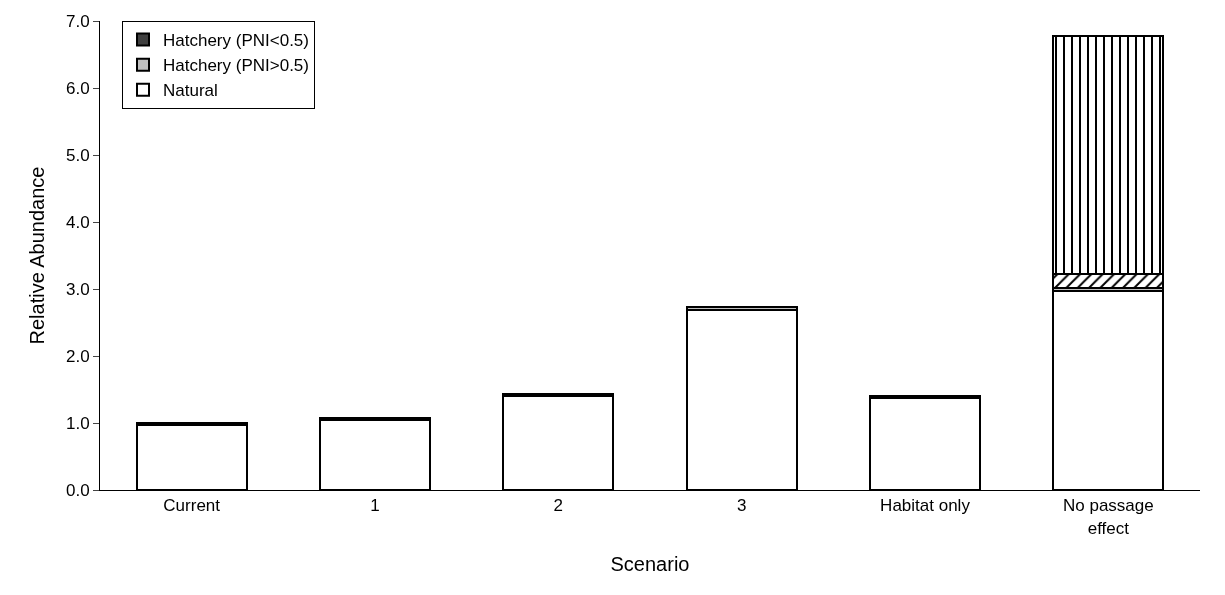 This screenshot has width=1225, height=595. I want to click on y-tick-label: 4.0, so click(77, 222).